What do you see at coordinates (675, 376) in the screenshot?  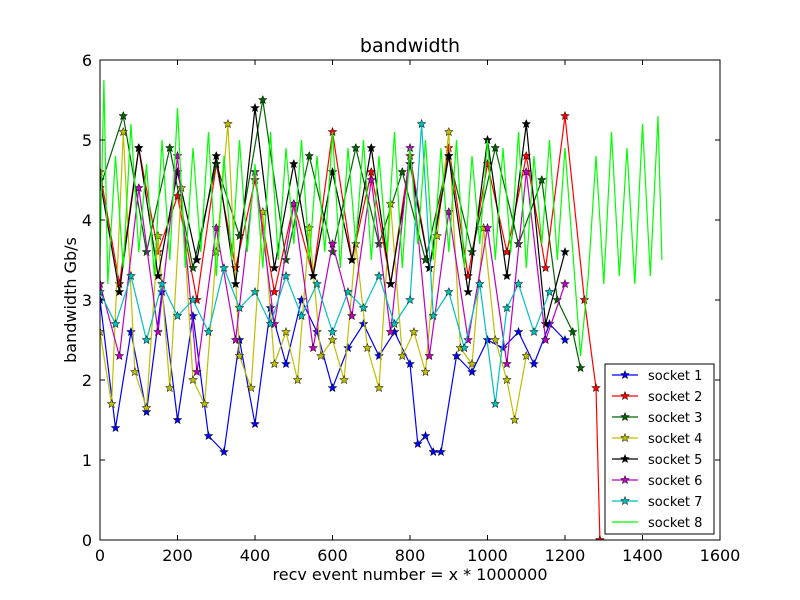 I see `legend-label: socket 1` at bounding box center [675, 376].